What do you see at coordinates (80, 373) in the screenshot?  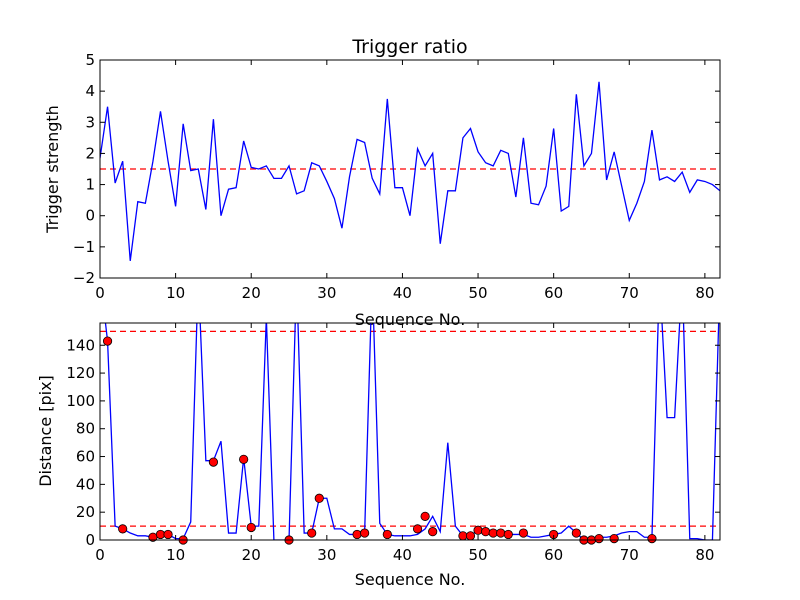 I see `y-tick-label: 120` at bounding box center [80, 373].